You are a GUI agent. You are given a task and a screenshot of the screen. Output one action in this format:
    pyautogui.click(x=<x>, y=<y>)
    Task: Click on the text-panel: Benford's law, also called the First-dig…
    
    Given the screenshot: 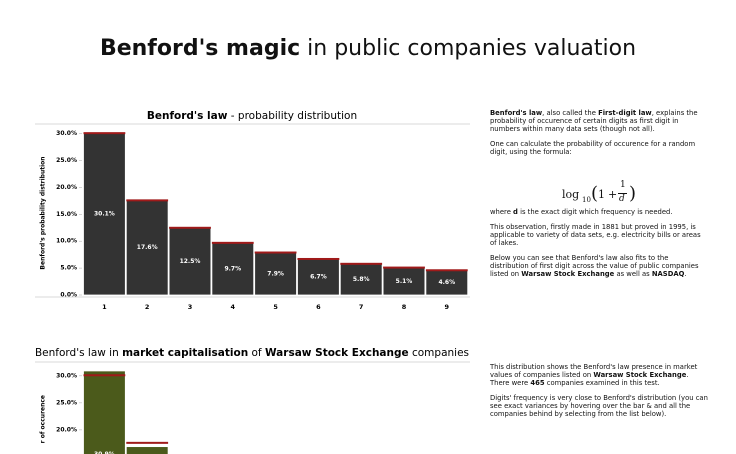 What is the action you would take?
    pyautogui.click(x=599, y=197)
    